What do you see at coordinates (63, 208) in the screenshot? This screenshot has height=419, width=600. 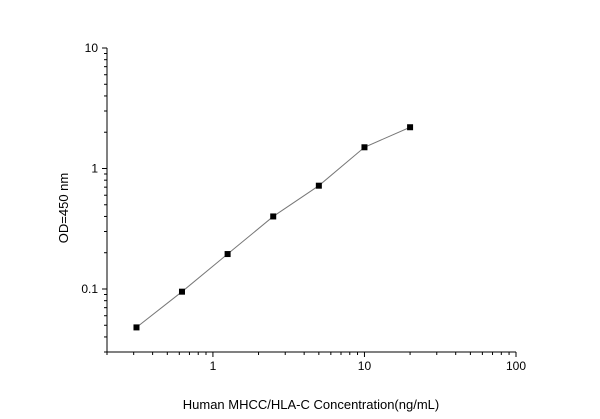 I see `y-axis-label: OD=450 nm` at bounding box center [63, 208].